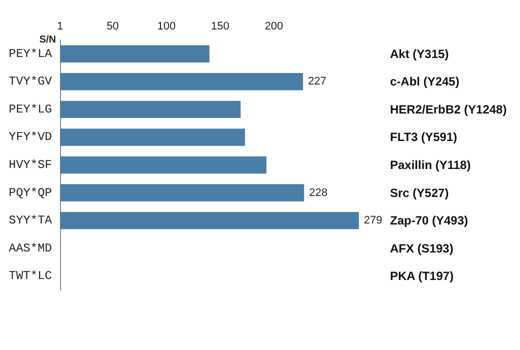  I want to click on y2-tick-label: Zap-70 (Y493), so click(429, 221).